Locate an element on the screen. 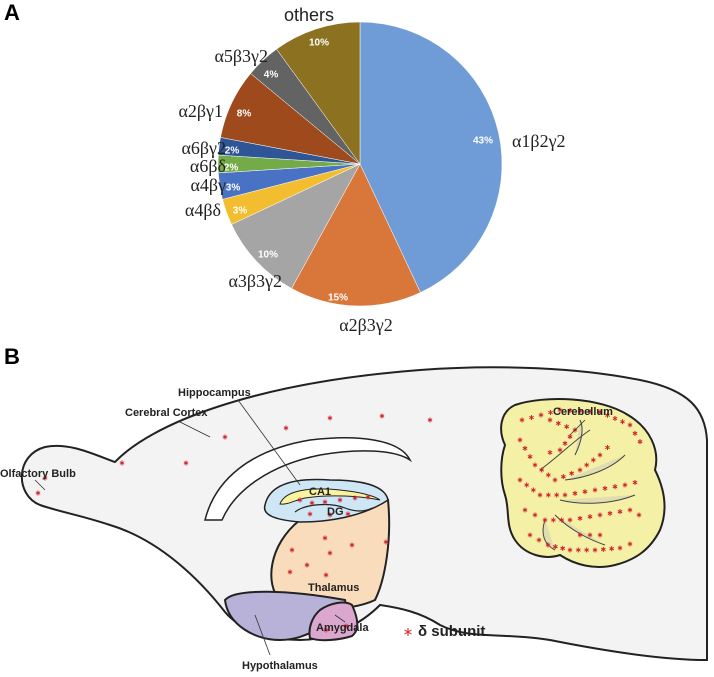 Image resolution: width=714 pixels, height=677 pixels. category-label: α6βγ2 is located at coordinates (203, 148).